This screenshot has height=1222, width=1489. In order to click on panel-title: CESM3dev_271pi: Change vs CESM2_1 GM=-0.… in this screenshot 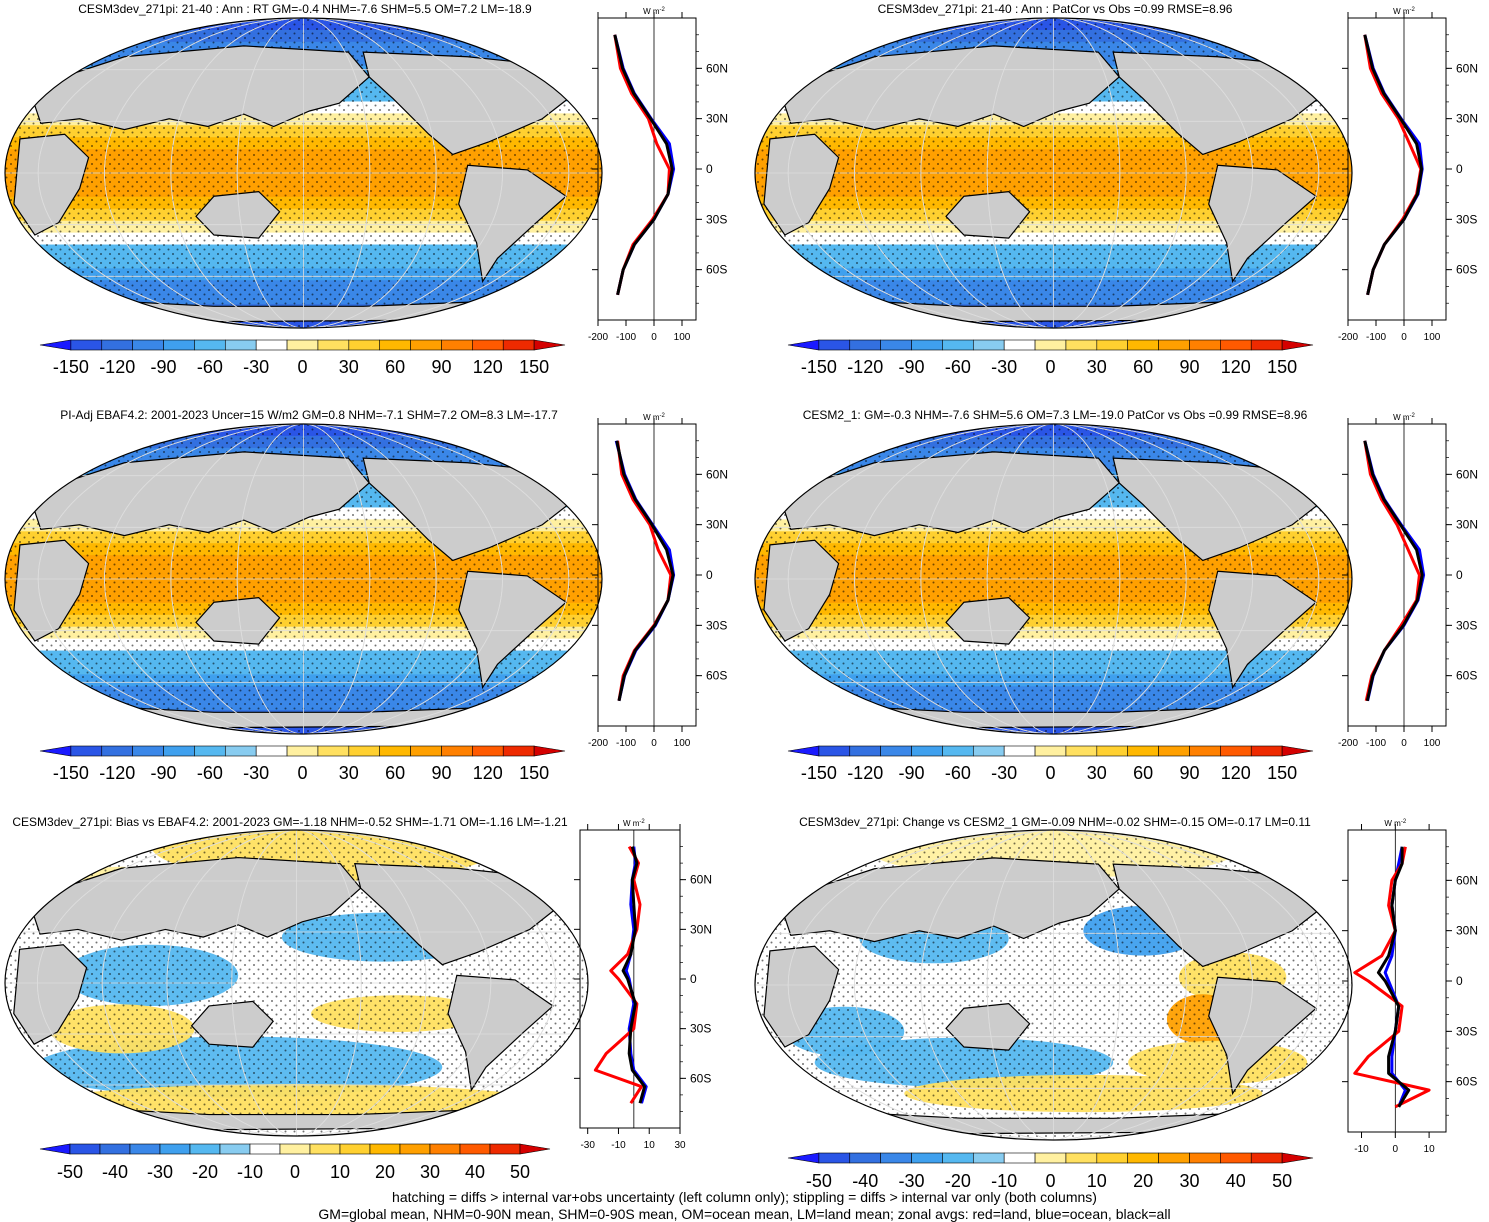, I will do `click(1055, 822)`.